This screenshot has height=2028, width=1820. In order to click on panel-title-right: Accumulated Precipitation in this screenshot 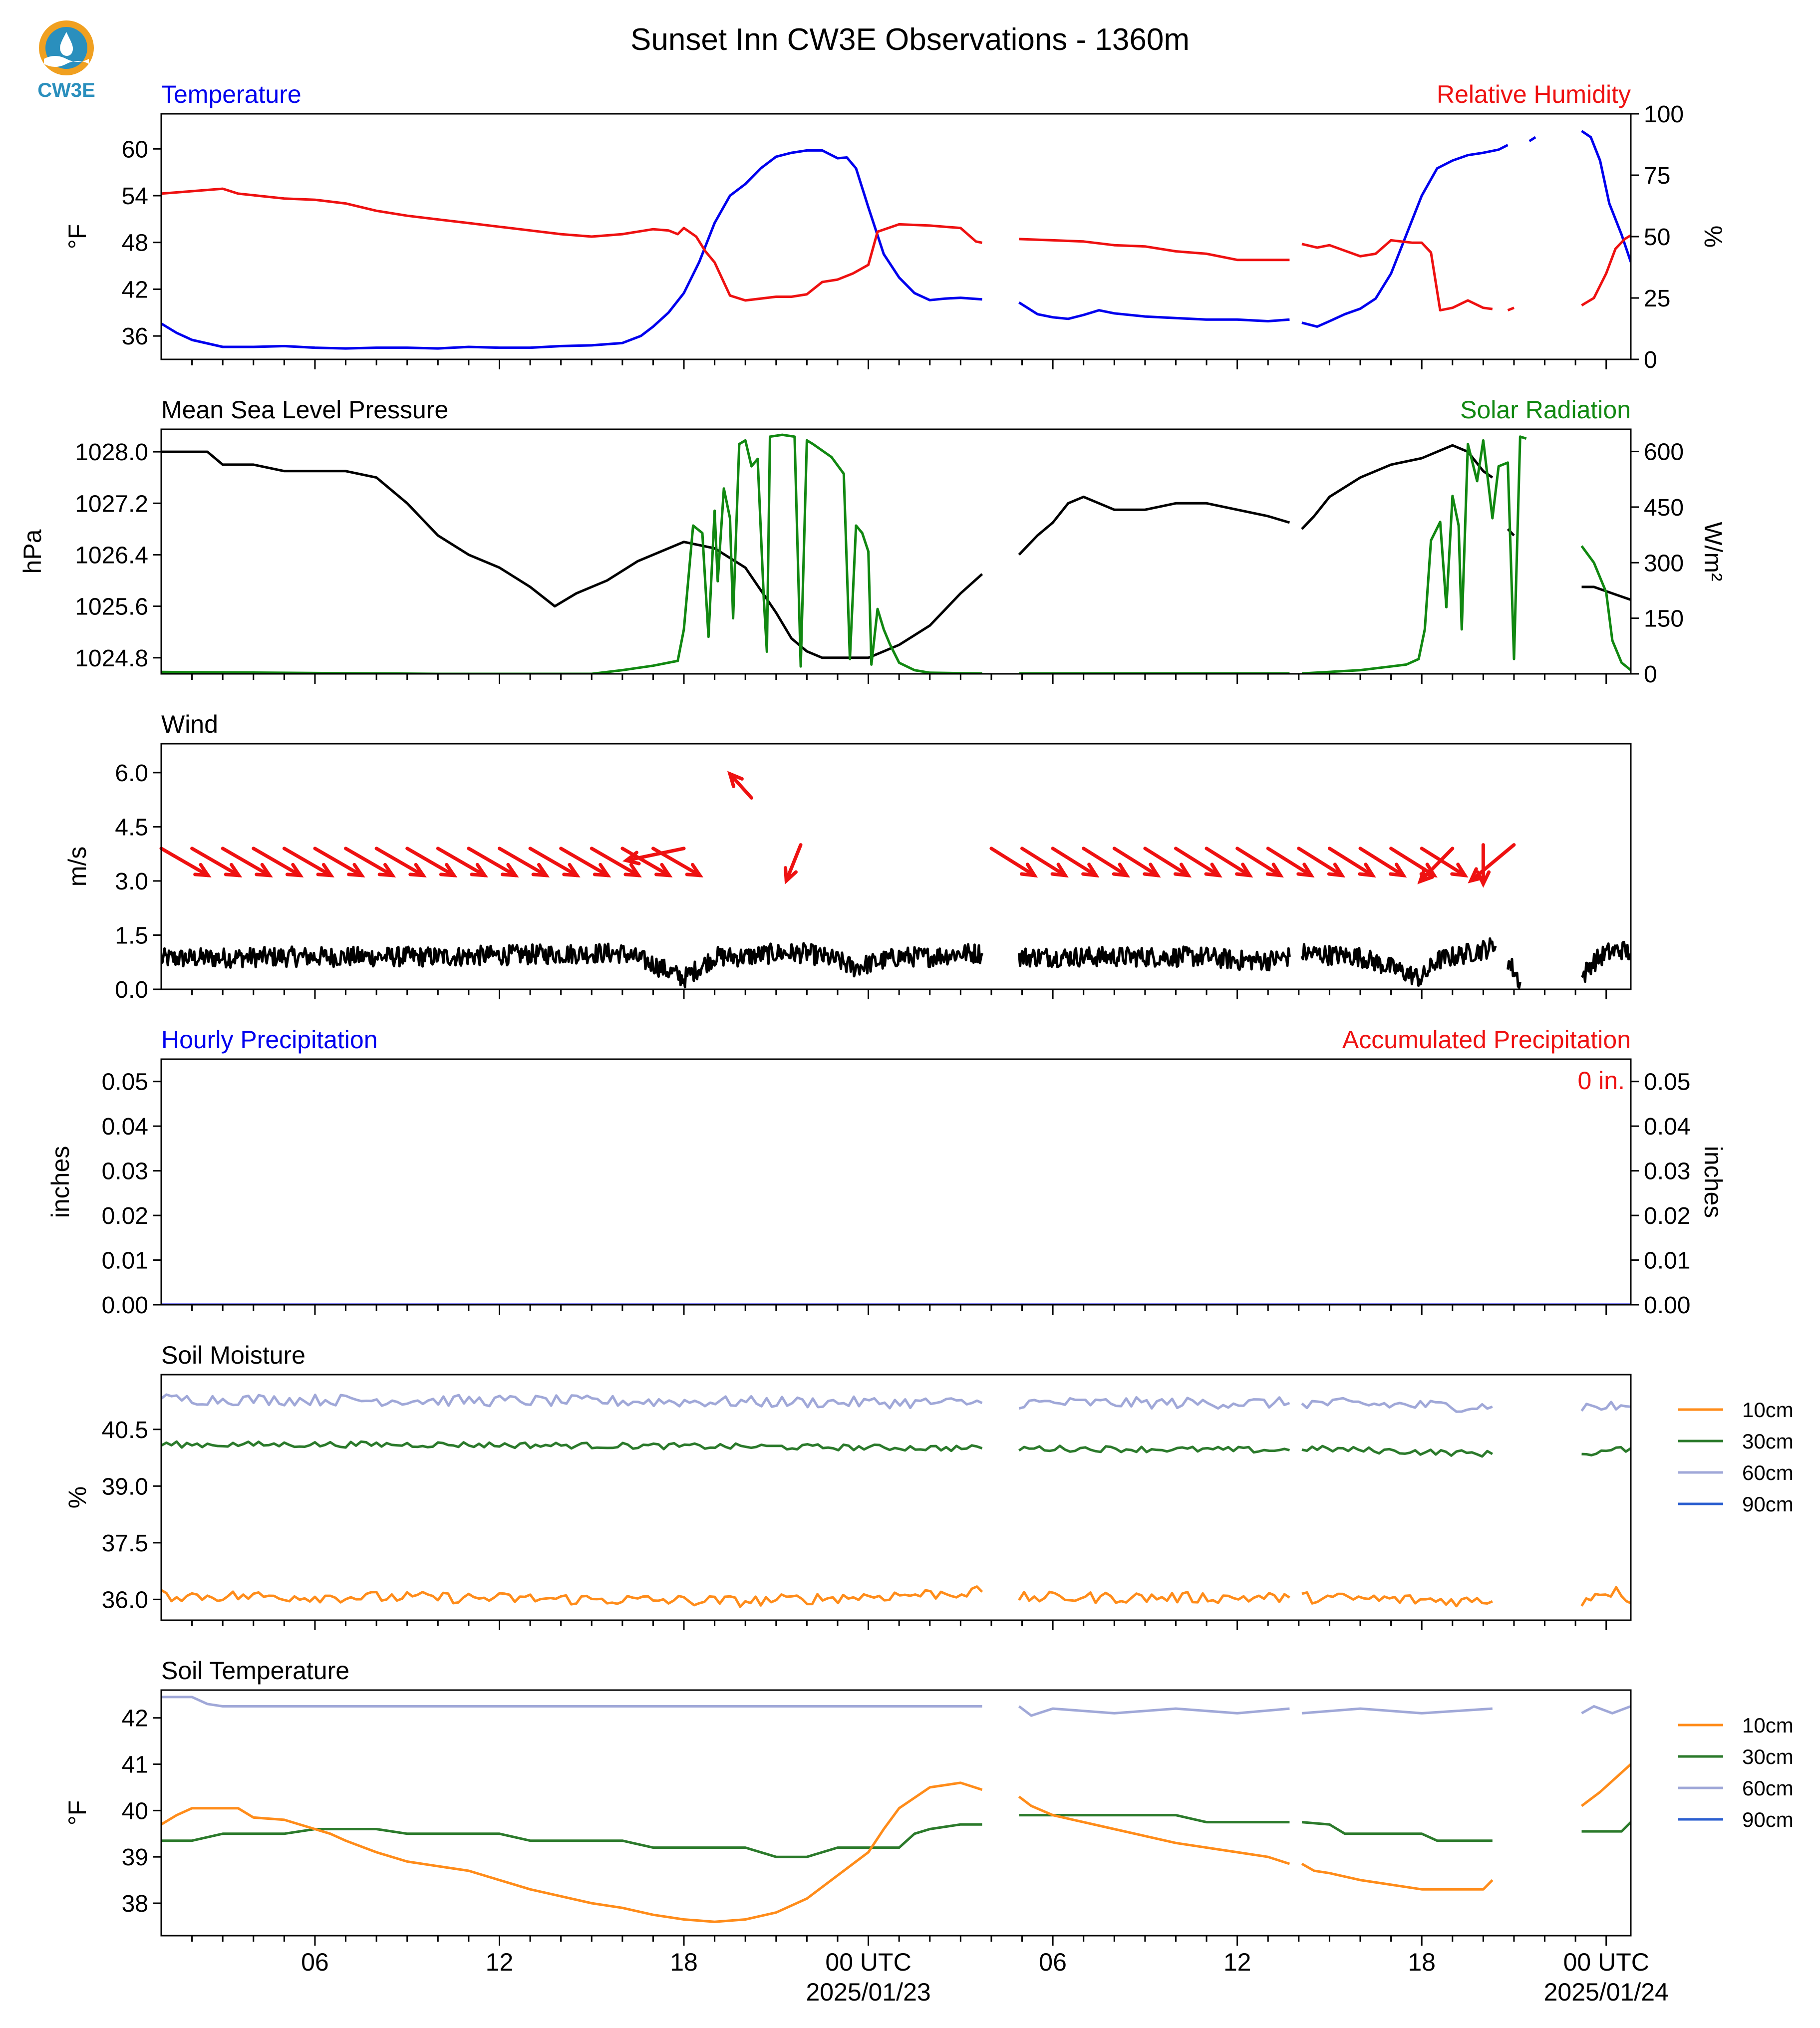, I will do `click(1486, 1040)`.